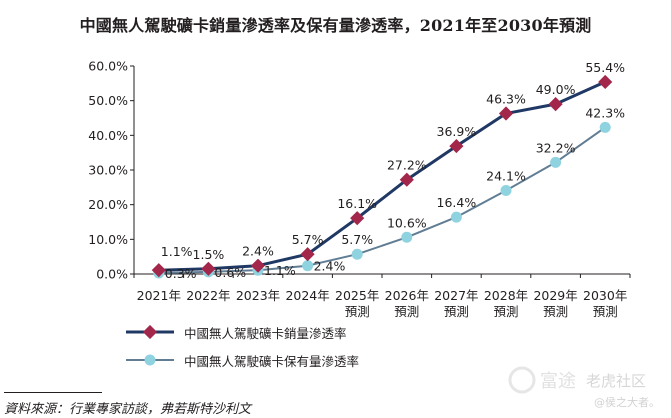  Describe the element at coordinates (522, 380) in the screenshot. I see `futu-logo-icon` at that location.